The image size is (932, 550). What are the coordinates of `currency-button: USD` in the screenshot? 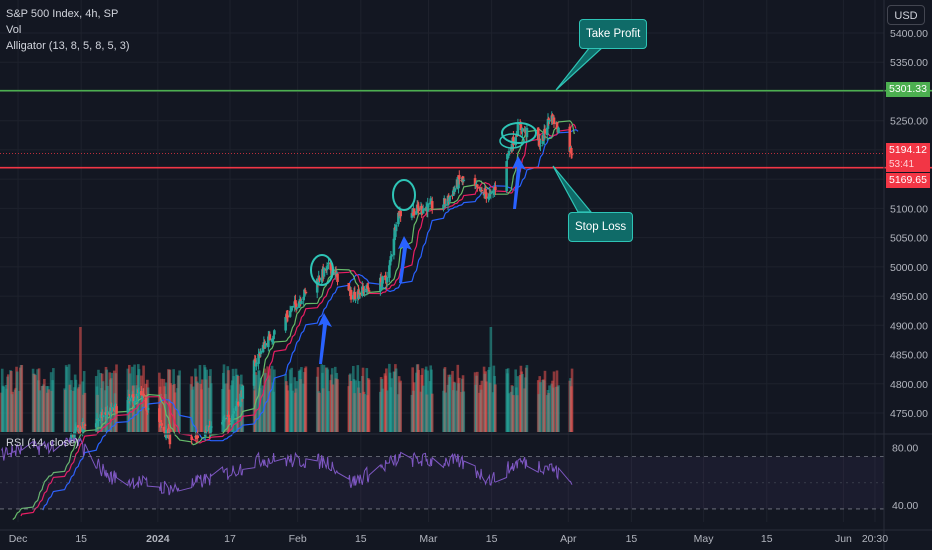 It's located at (906, 15).